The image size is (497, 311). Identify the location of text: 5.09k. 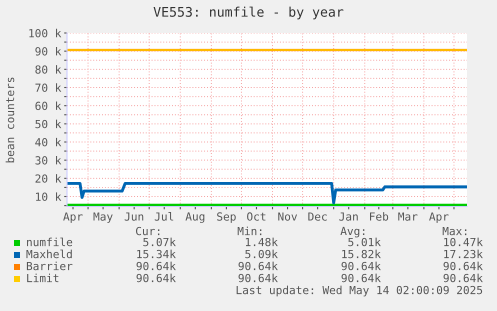
(261, 254).